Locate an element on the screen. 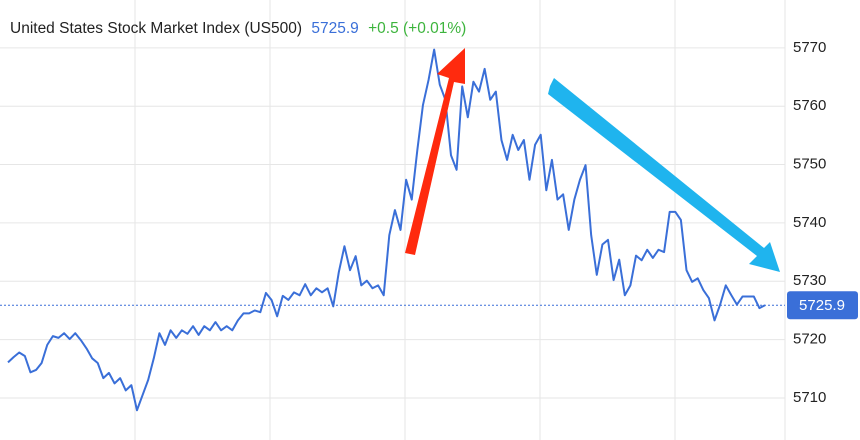  y-tick-label: 5720 is located at coordinates (809, 339).